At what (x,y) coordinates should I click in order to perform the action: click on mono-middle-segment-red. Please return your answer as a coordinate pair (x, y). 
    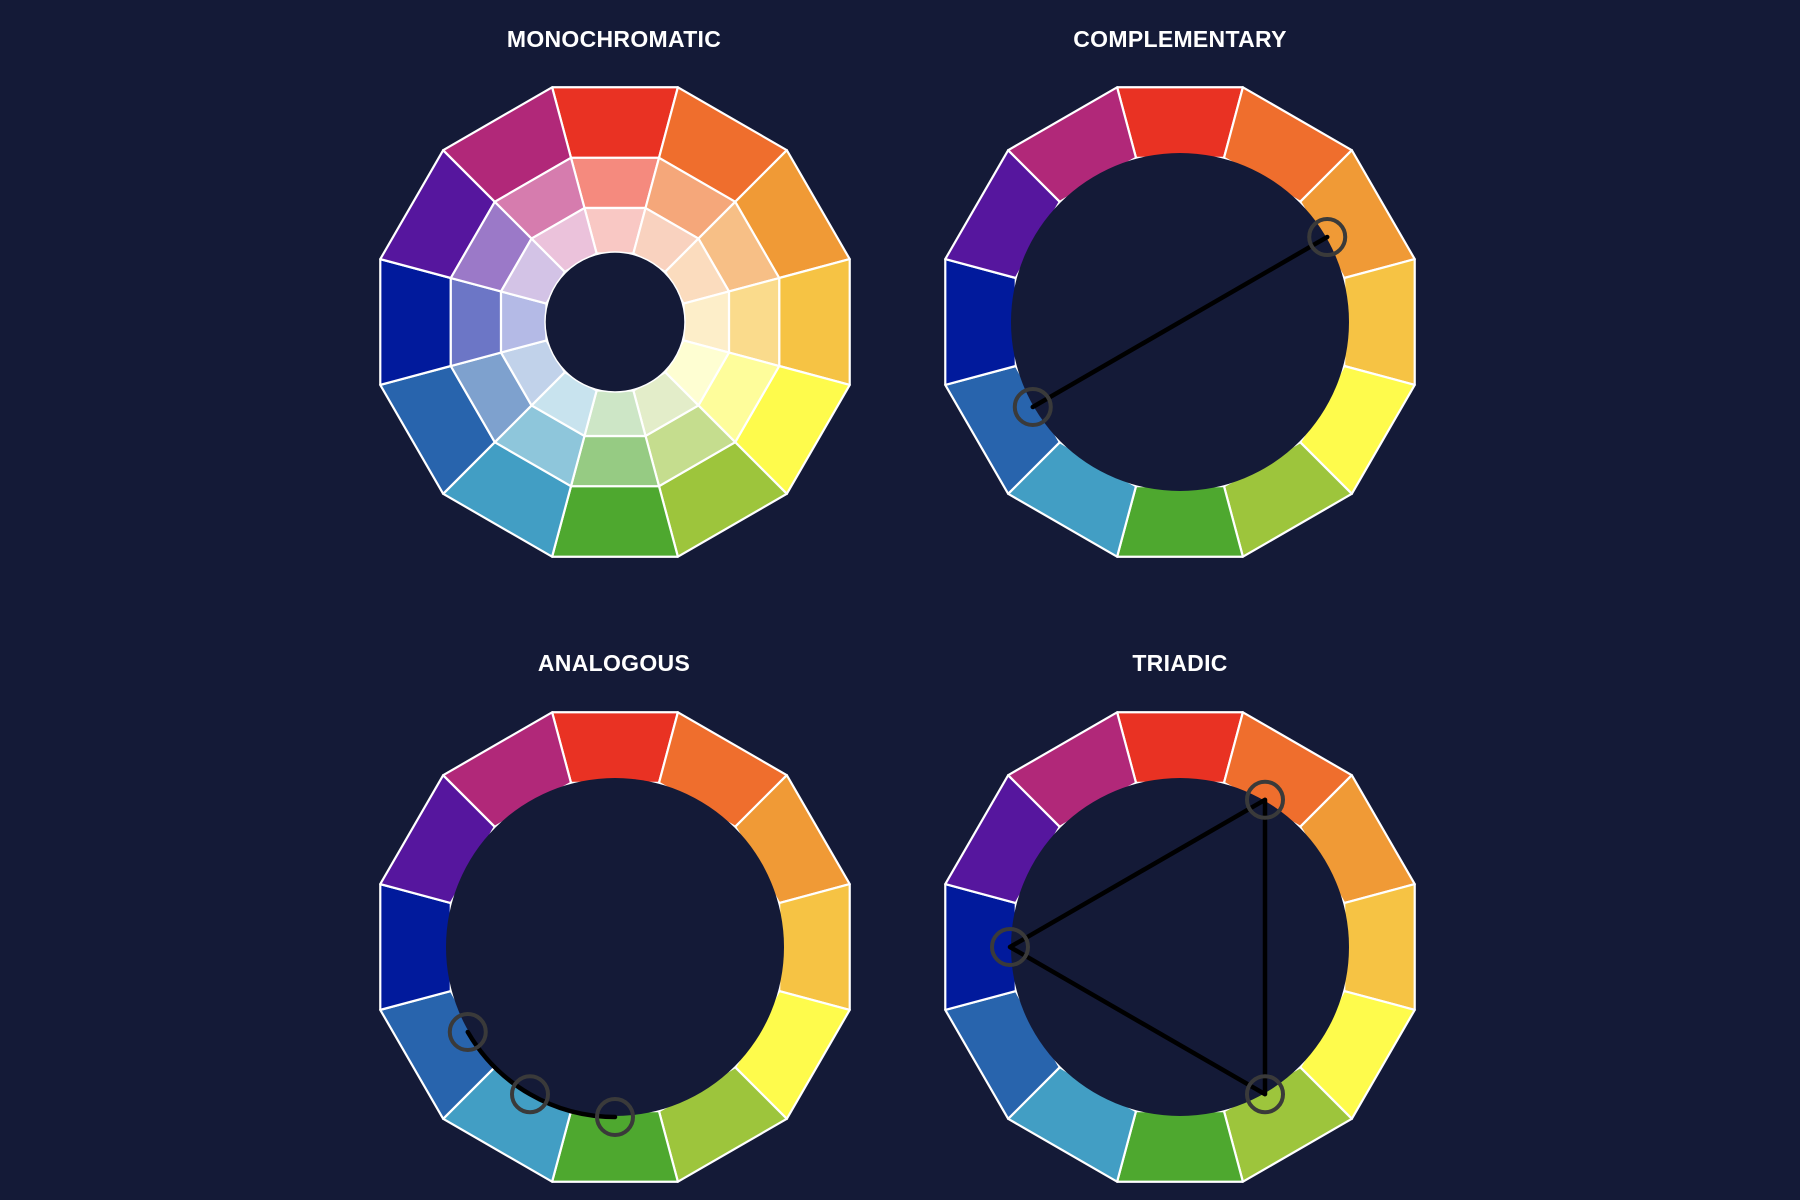
    Looking at the image, I should click on (615, 183).